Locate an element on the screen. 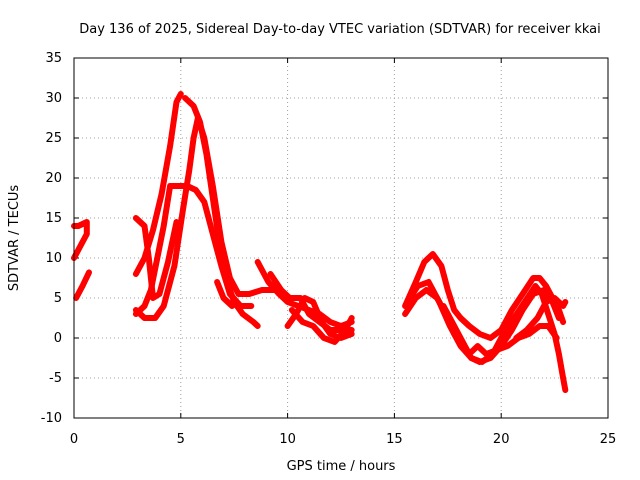  x-tick-label: 20 is located at coordinates (501, 439).